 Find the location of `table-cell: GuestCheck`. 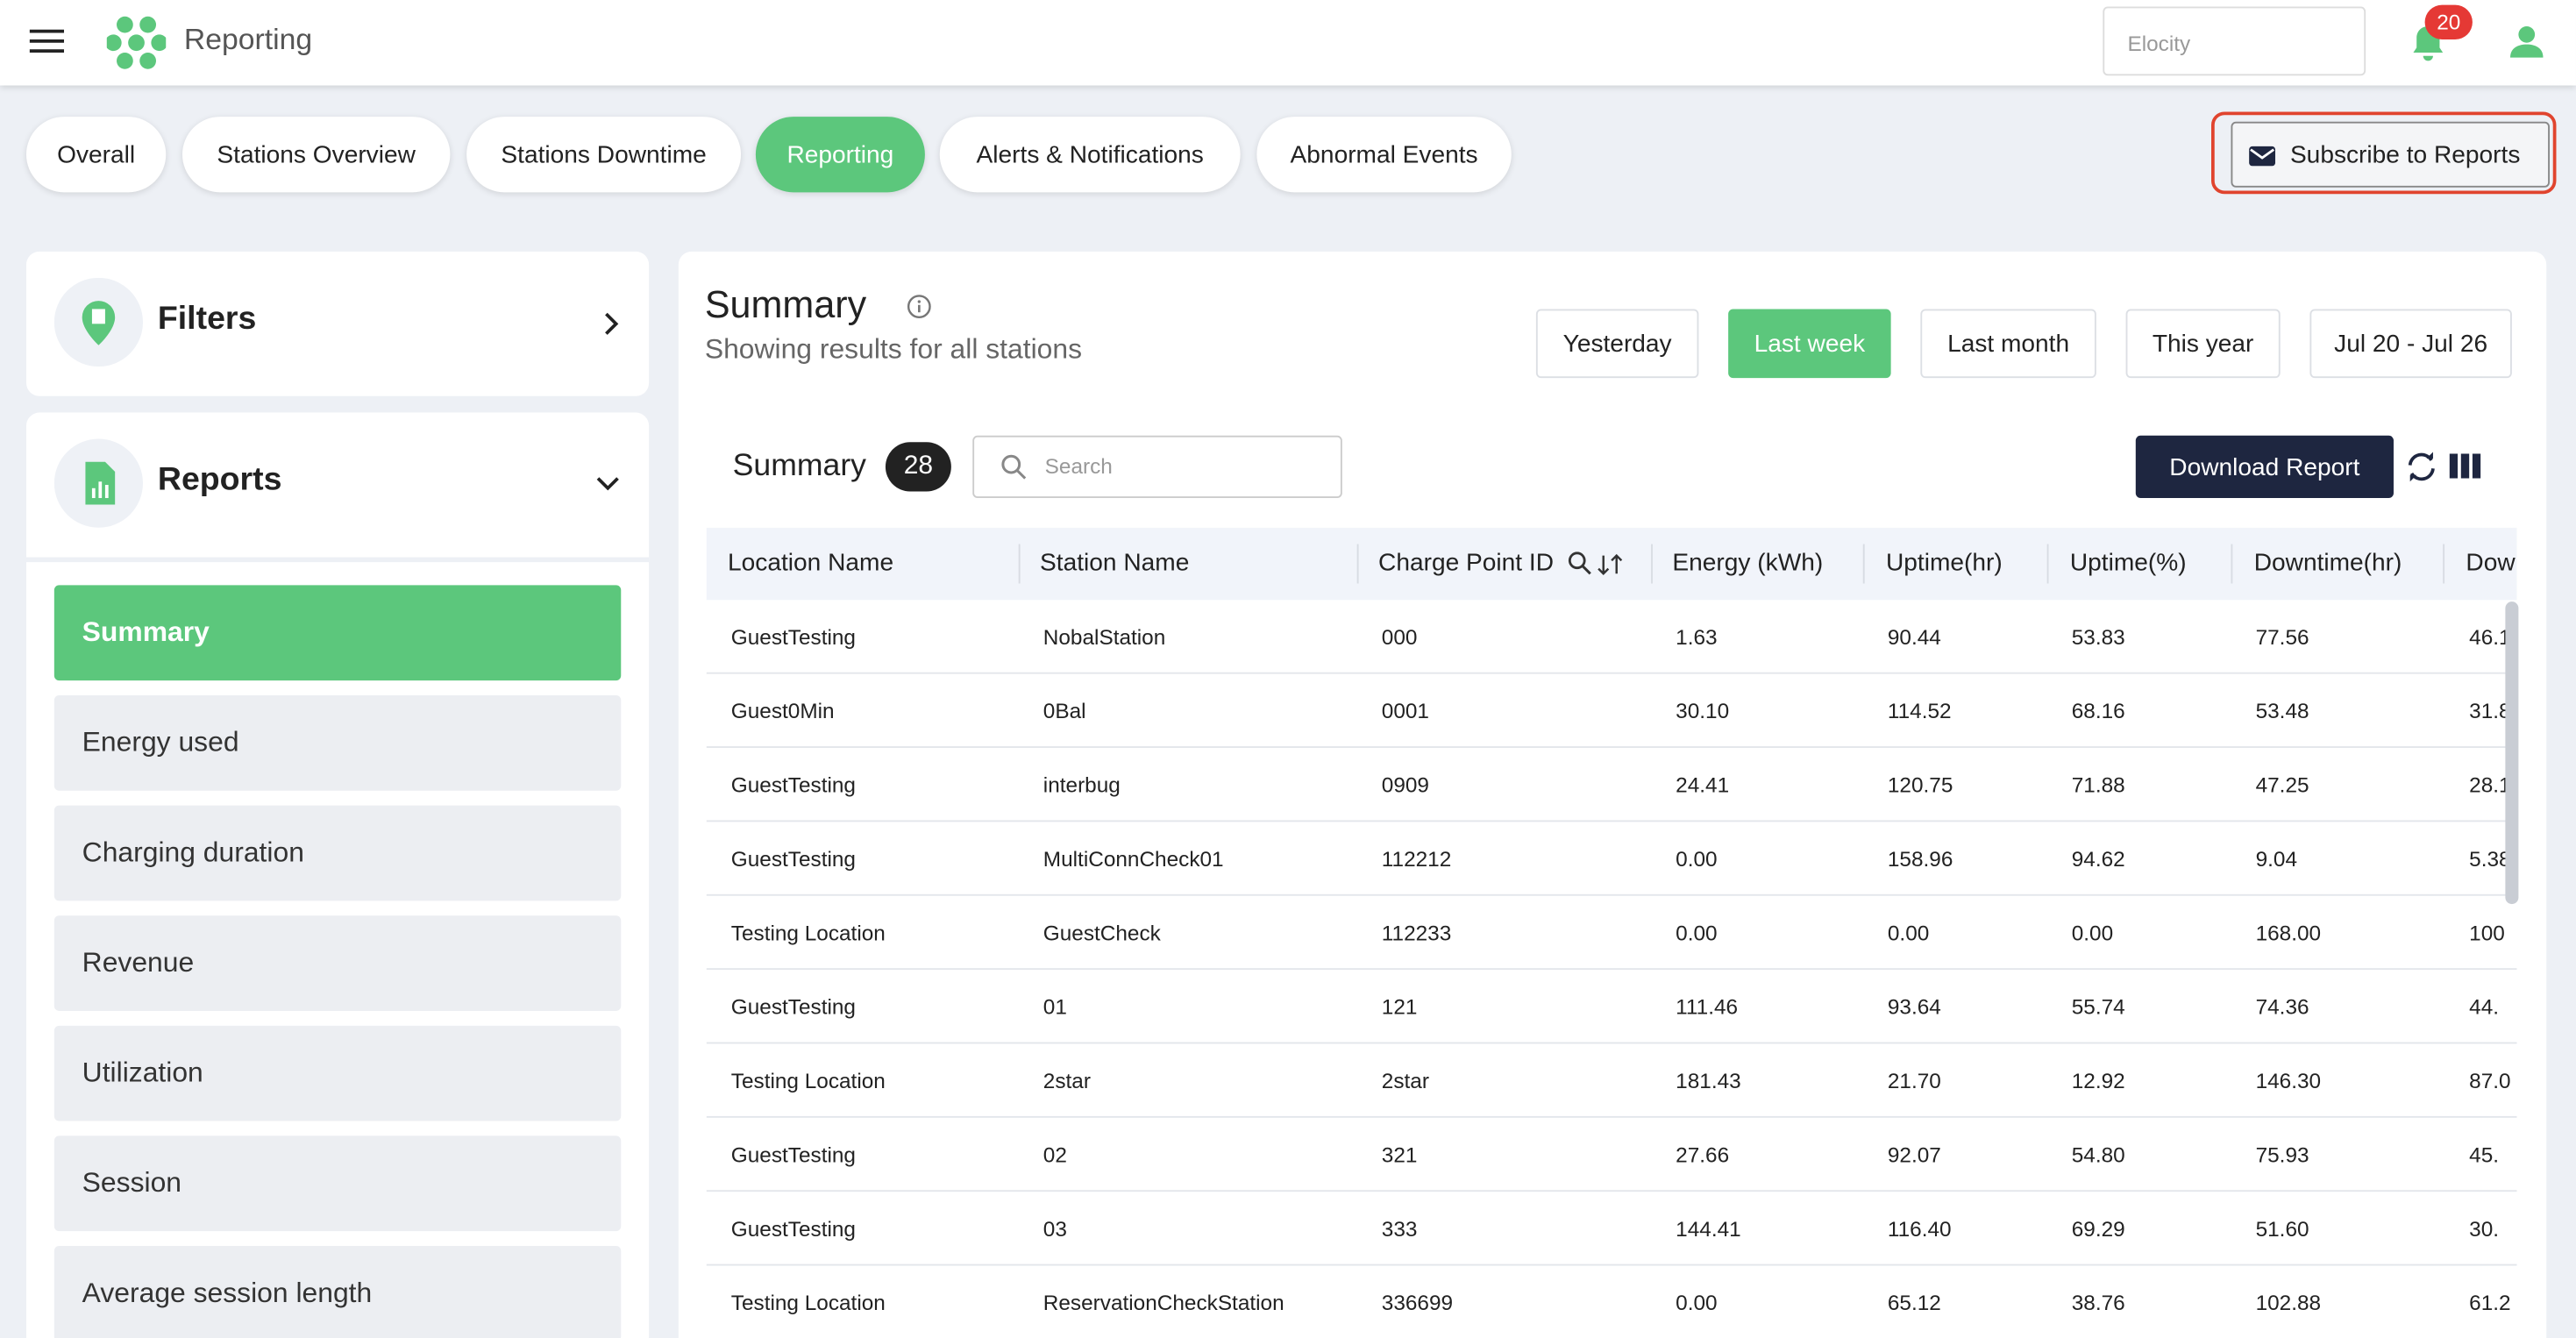

table-cell: GuestCheck is located at coordinates (1101, 933).